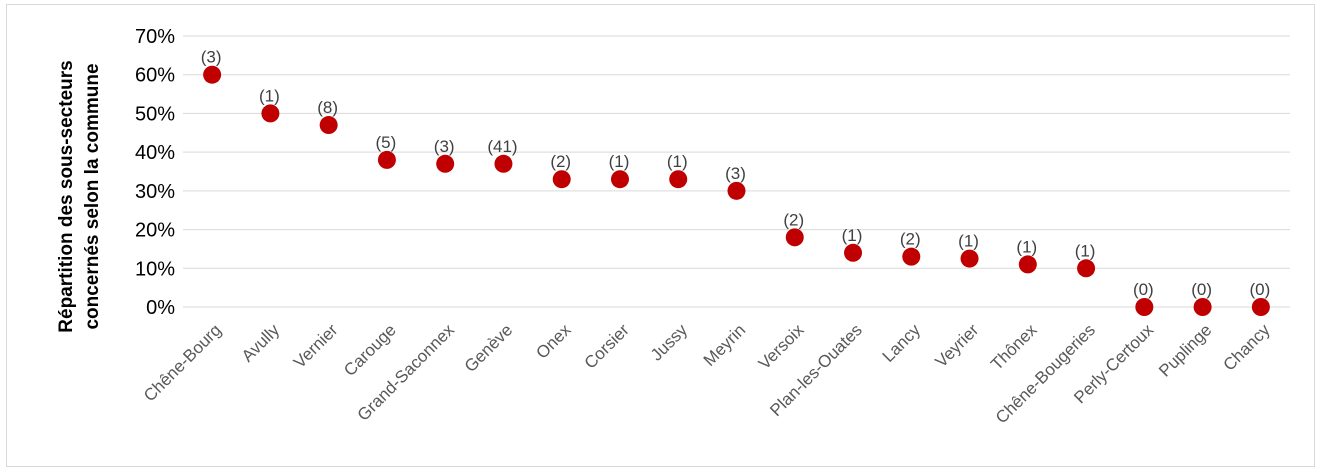  I want to click on x-tick-label: Avully, so click(261, 343).